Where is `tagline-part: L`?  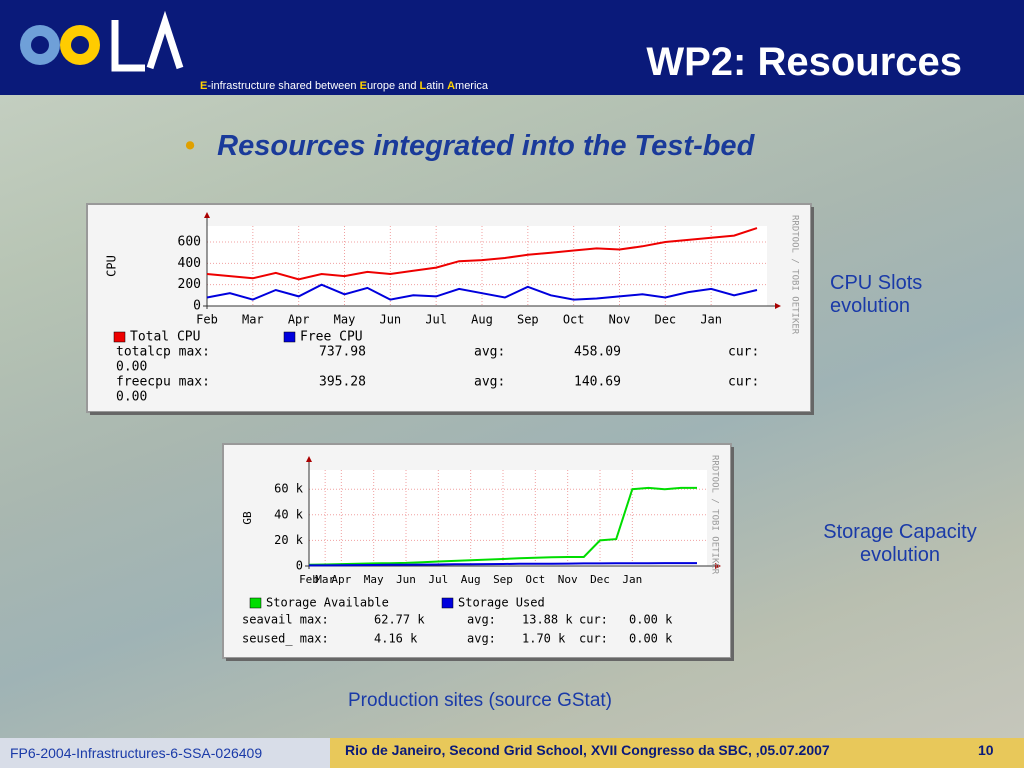 tagline-part: L is located at coordinates (423, 86).